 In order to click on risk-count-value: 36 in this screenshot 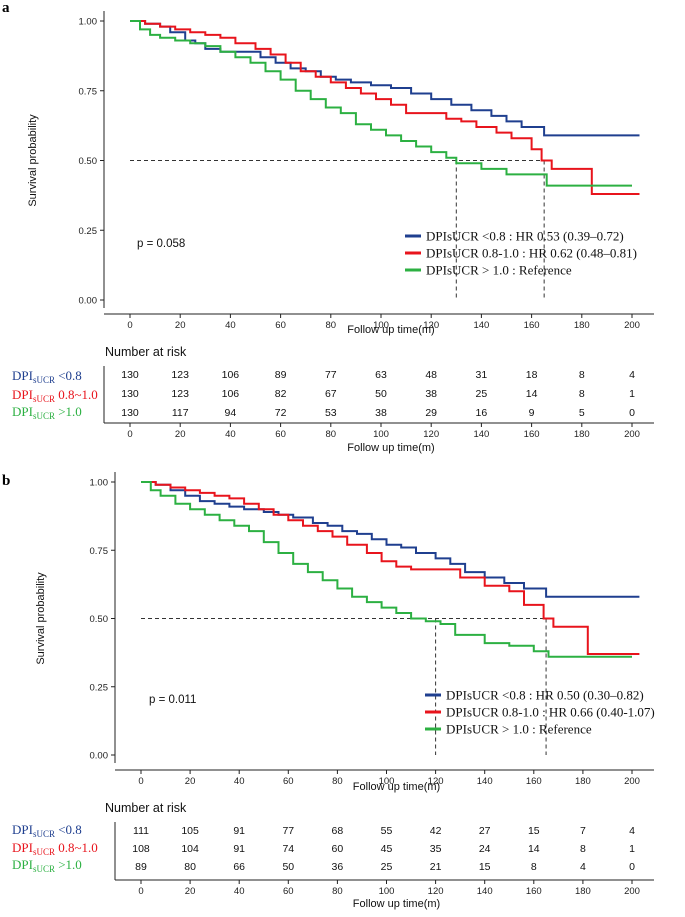, I will do `click(338, 867)`.